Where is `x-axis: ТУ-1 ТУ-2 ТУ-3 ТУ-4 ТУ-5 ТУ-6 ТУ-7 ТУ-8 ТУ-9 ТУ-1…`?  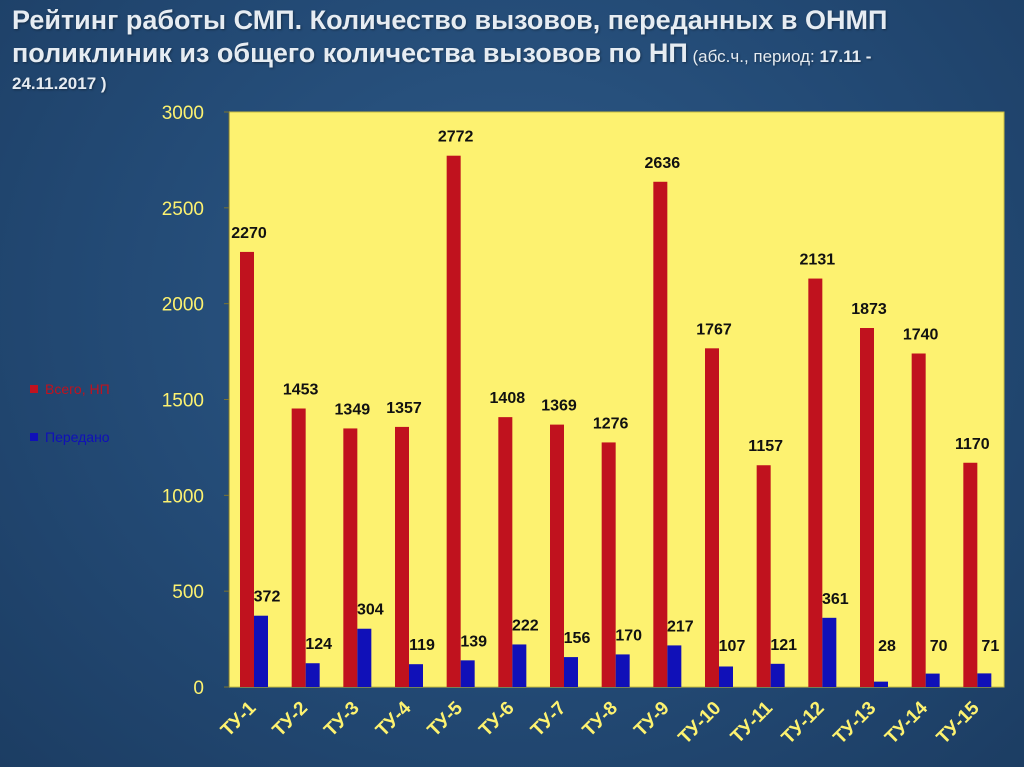 x-axis: ТУ-1 ТУ-2 ТУ-3 ТУ-4 ТУ-5 ТУ-6 ТУ-7 ТУ-8 ТУ-9 ТУ-1… is located at coordinates (600, 722).